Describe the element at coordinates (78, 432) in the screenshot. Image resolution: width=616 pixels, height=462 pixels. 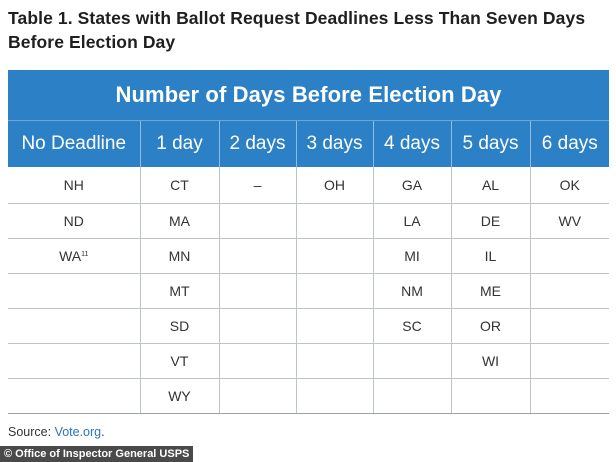
I see `source-link: Vote.org` at that location.